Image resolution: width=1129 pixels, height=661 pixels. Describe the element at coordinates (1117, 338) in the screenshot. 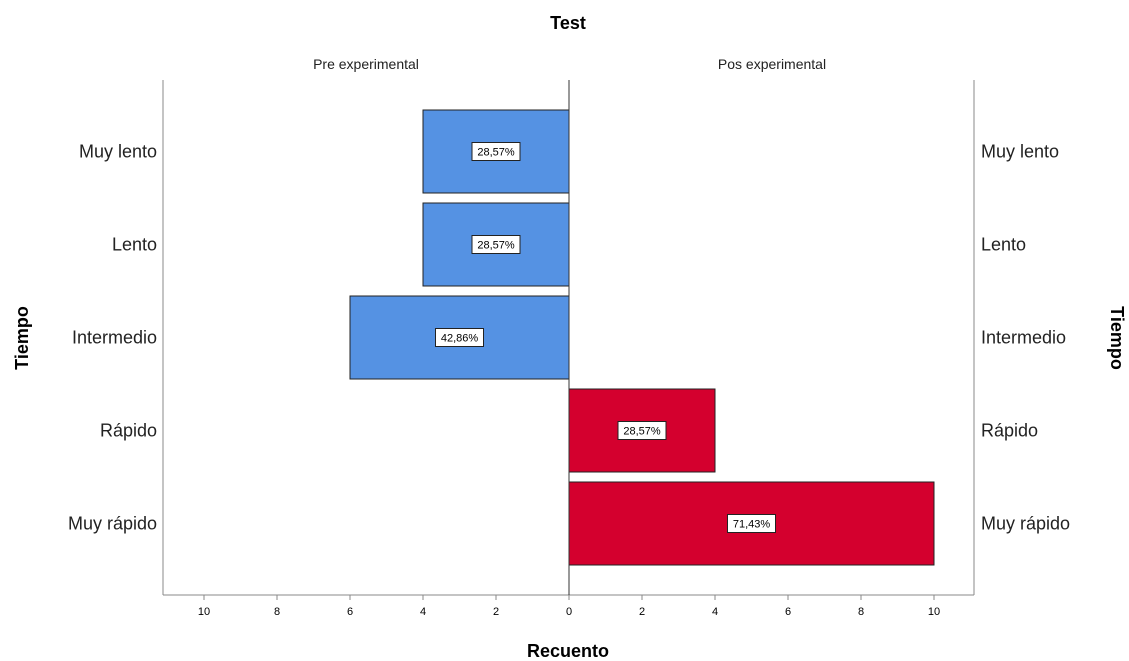

I see `y-axis-title-right: Tiempo` at that location.